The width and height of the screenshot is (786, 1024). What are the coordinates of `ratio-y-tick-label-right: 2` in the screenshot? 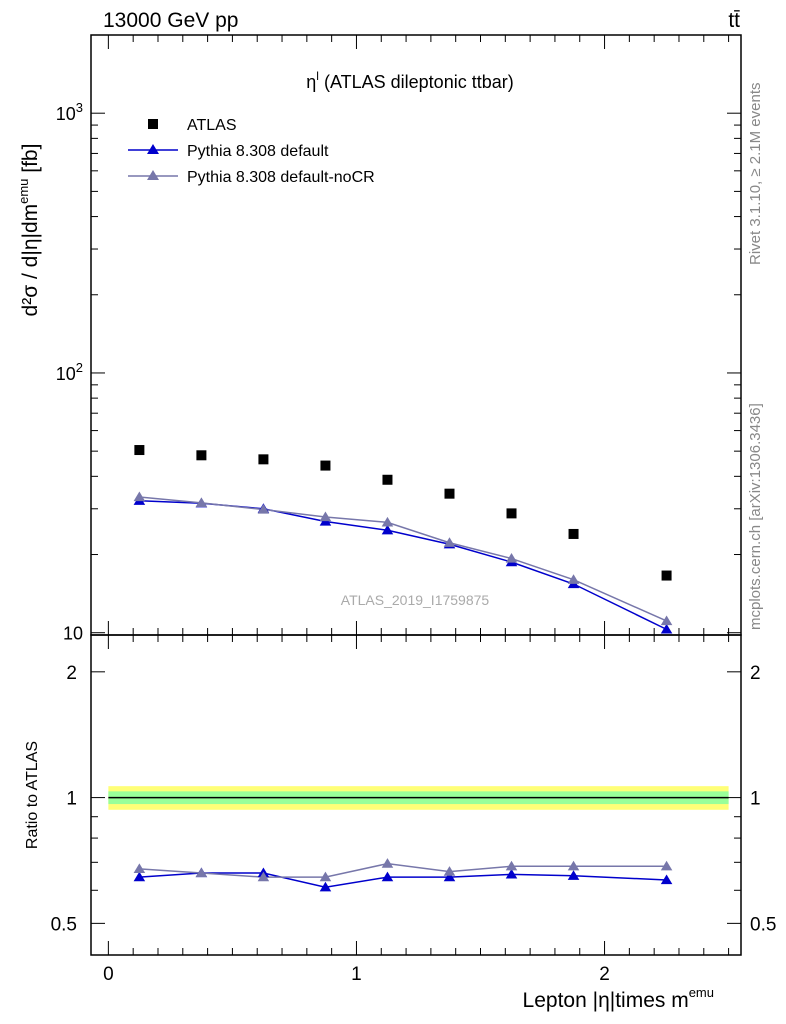 It's located at (755, 673).